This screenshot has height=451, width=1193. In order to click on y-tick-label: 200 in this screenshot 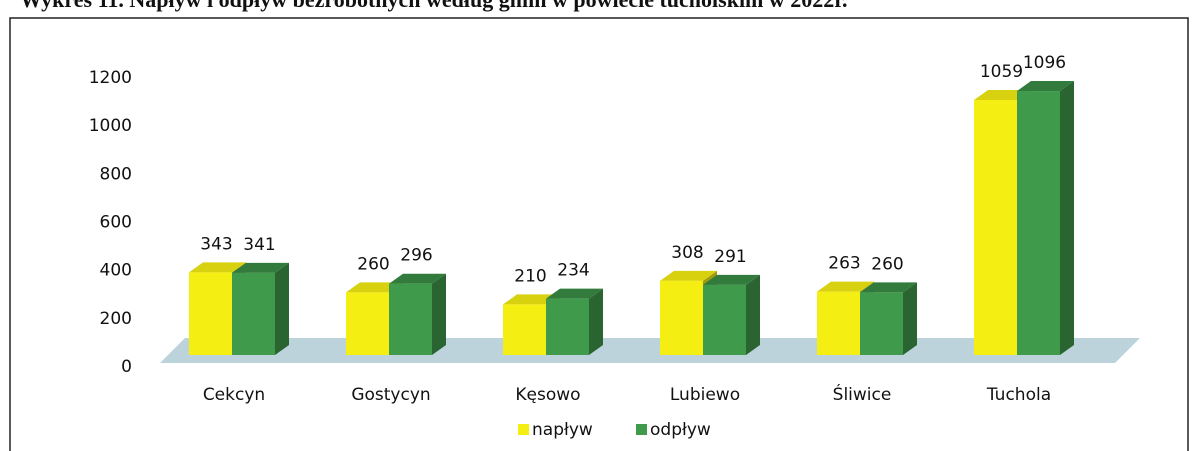, I will do `click(116, 319)`.